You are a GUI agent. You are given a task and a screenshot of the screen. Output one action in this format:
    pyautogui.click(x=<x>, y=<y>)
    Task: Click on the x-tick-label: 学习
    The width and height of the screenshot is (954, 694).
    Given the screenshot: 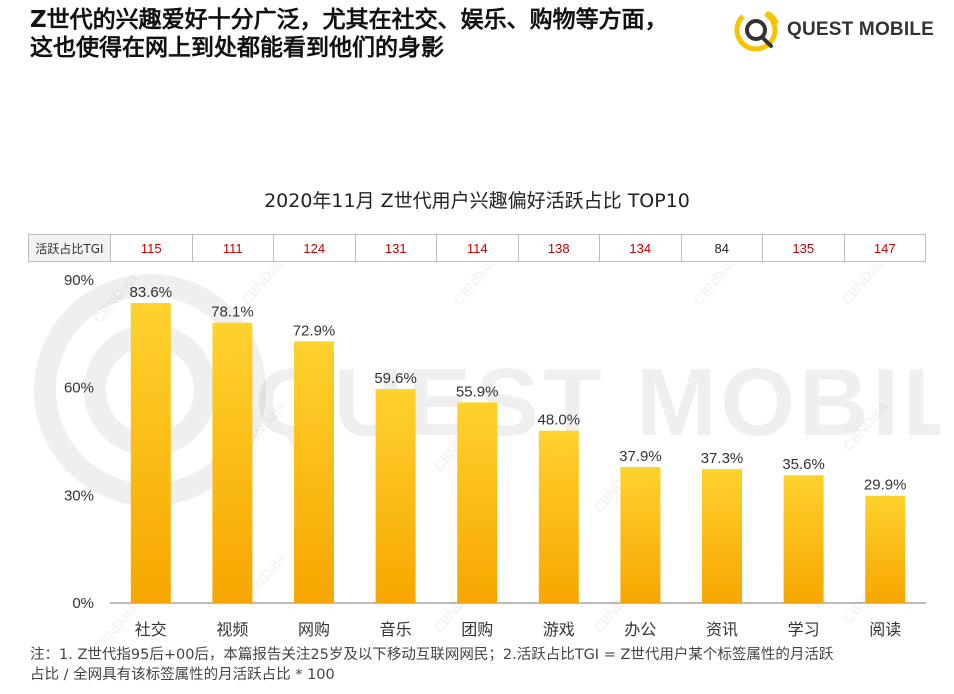 What is the action you would take?
    pyautogui.click(x=804, y=629)
    